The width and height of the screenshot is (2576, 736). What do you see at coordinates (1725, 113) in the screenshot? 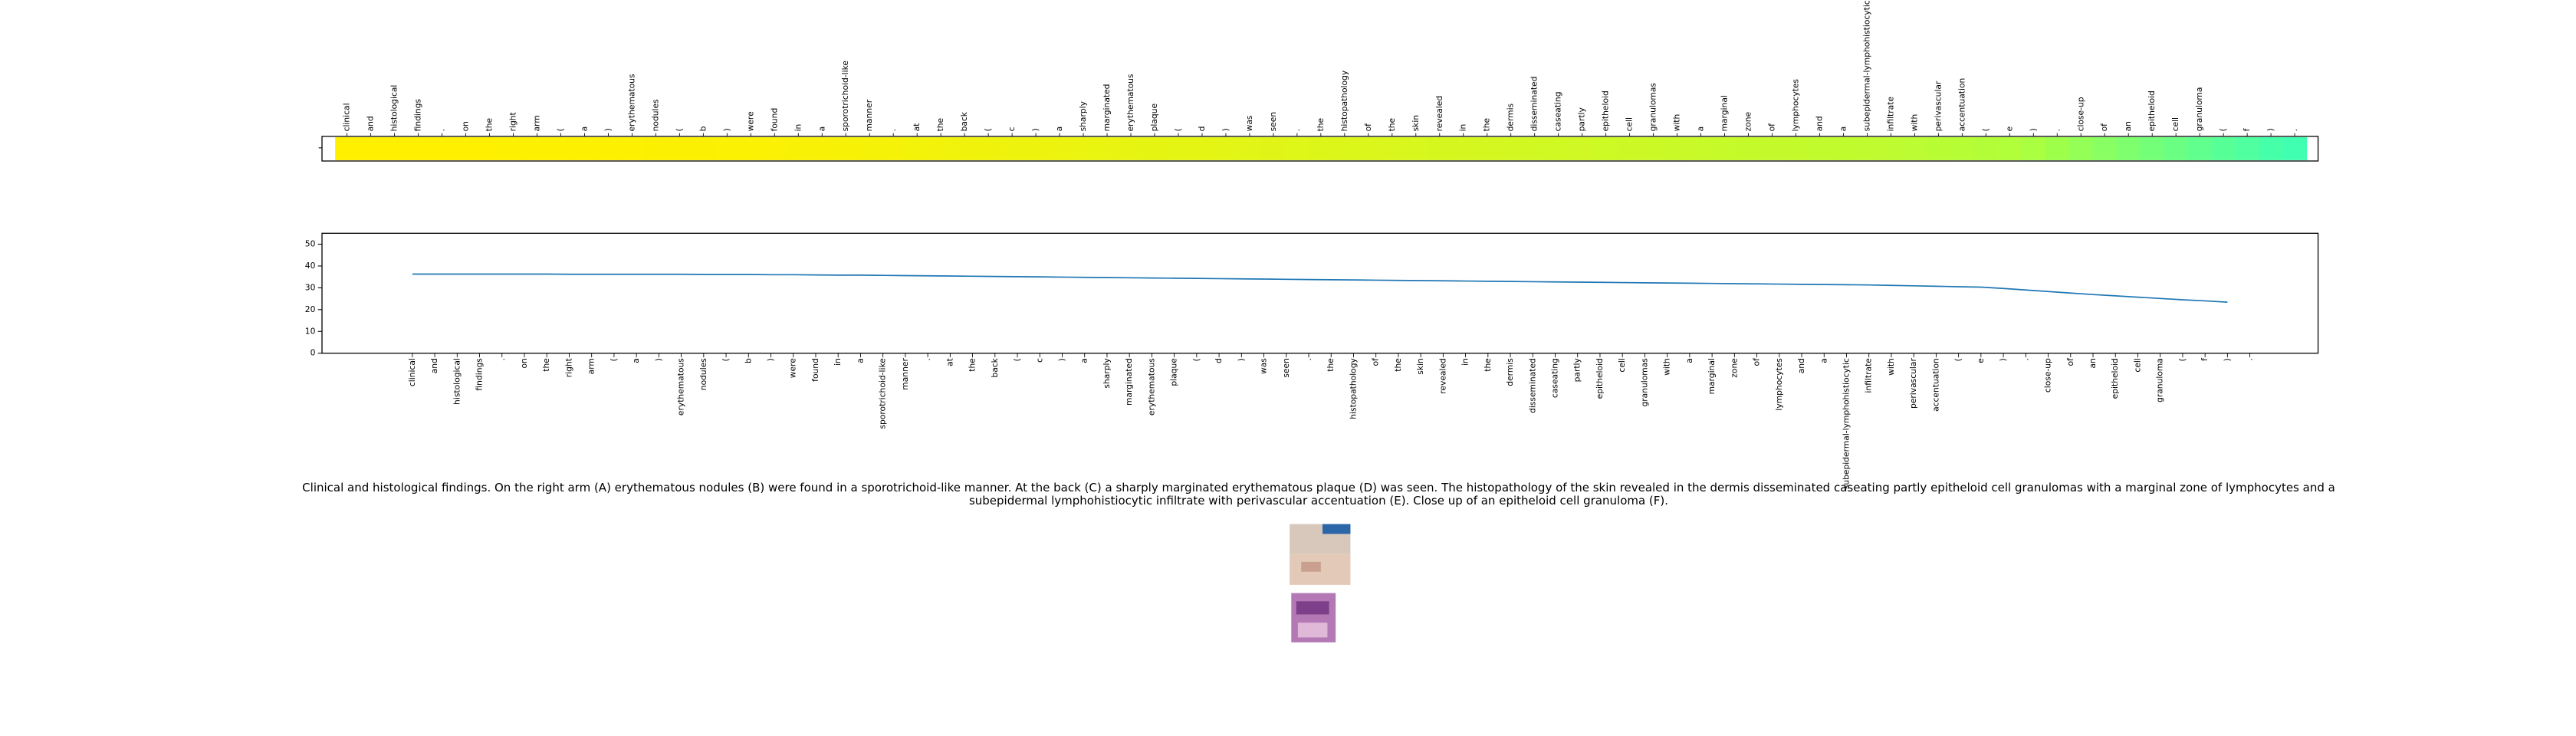
I see `x-tick-label: marginal` at bounding box center [1725, 113].